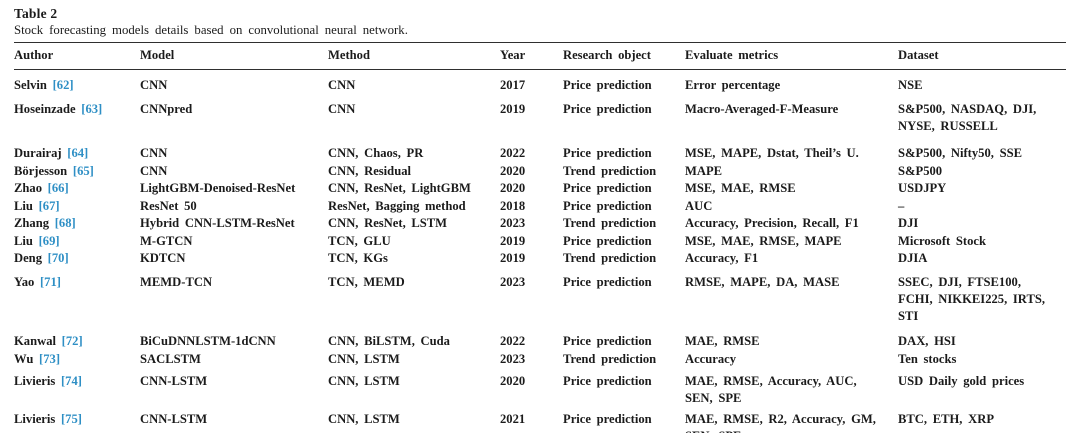 The width and height of the screenshot is (1080, 433). I want to click on metrics-cell: MSE, MAE, RMSE, so click(740, 188).